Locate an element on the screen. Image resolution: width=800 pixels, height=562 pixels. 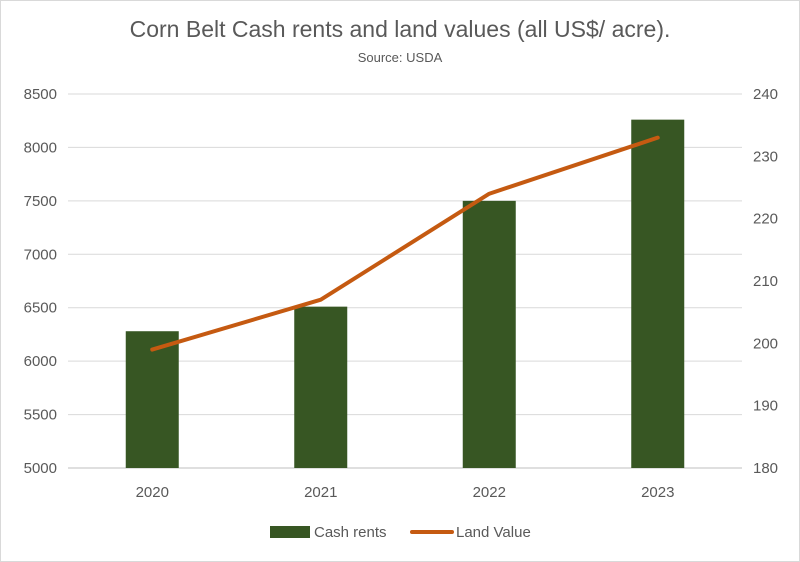
y-left-tick-label: 6500 is located at coordinates (40, 308).